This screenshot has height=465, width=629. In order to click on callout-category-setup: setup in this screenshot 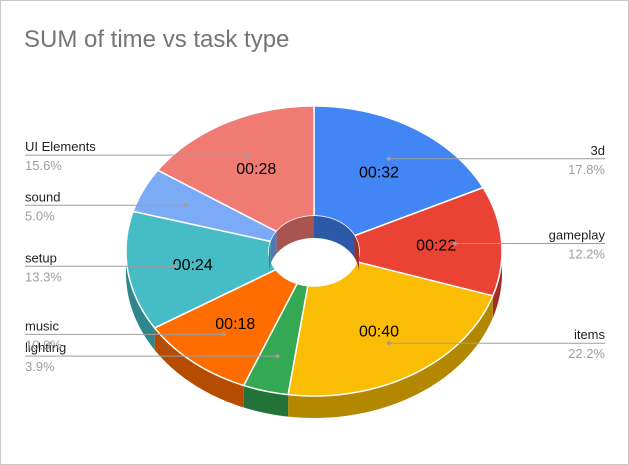, I will do `click(41, 257)`.